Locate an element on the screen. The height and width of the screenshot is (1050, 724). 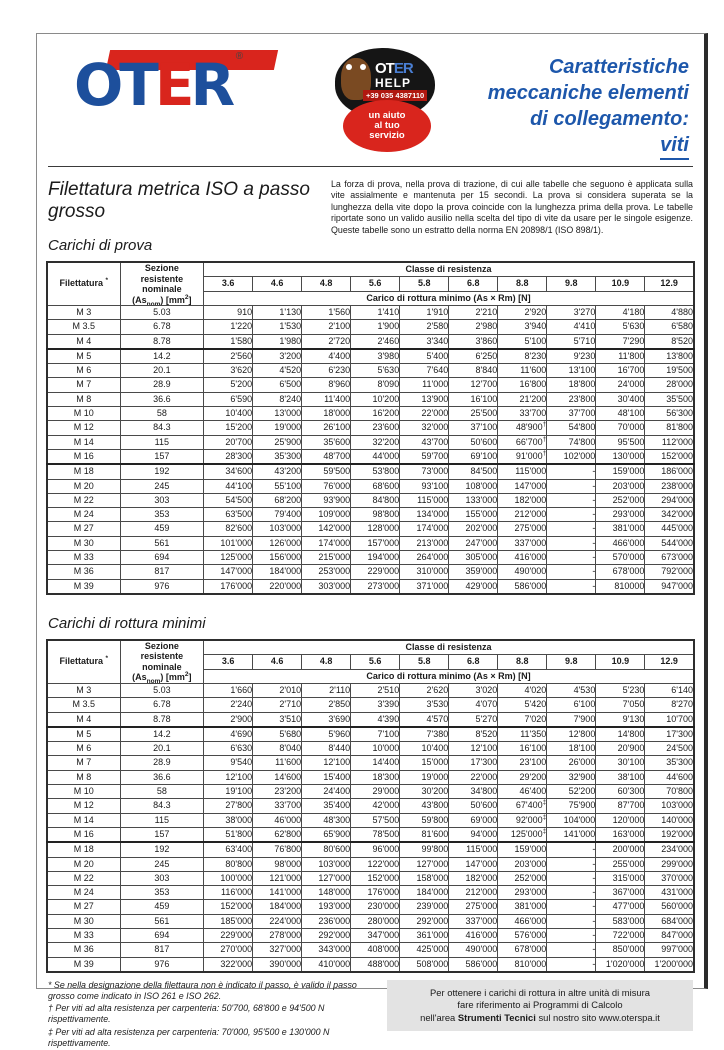
section-area-cell: 115 is located at coordinates (162, 442).